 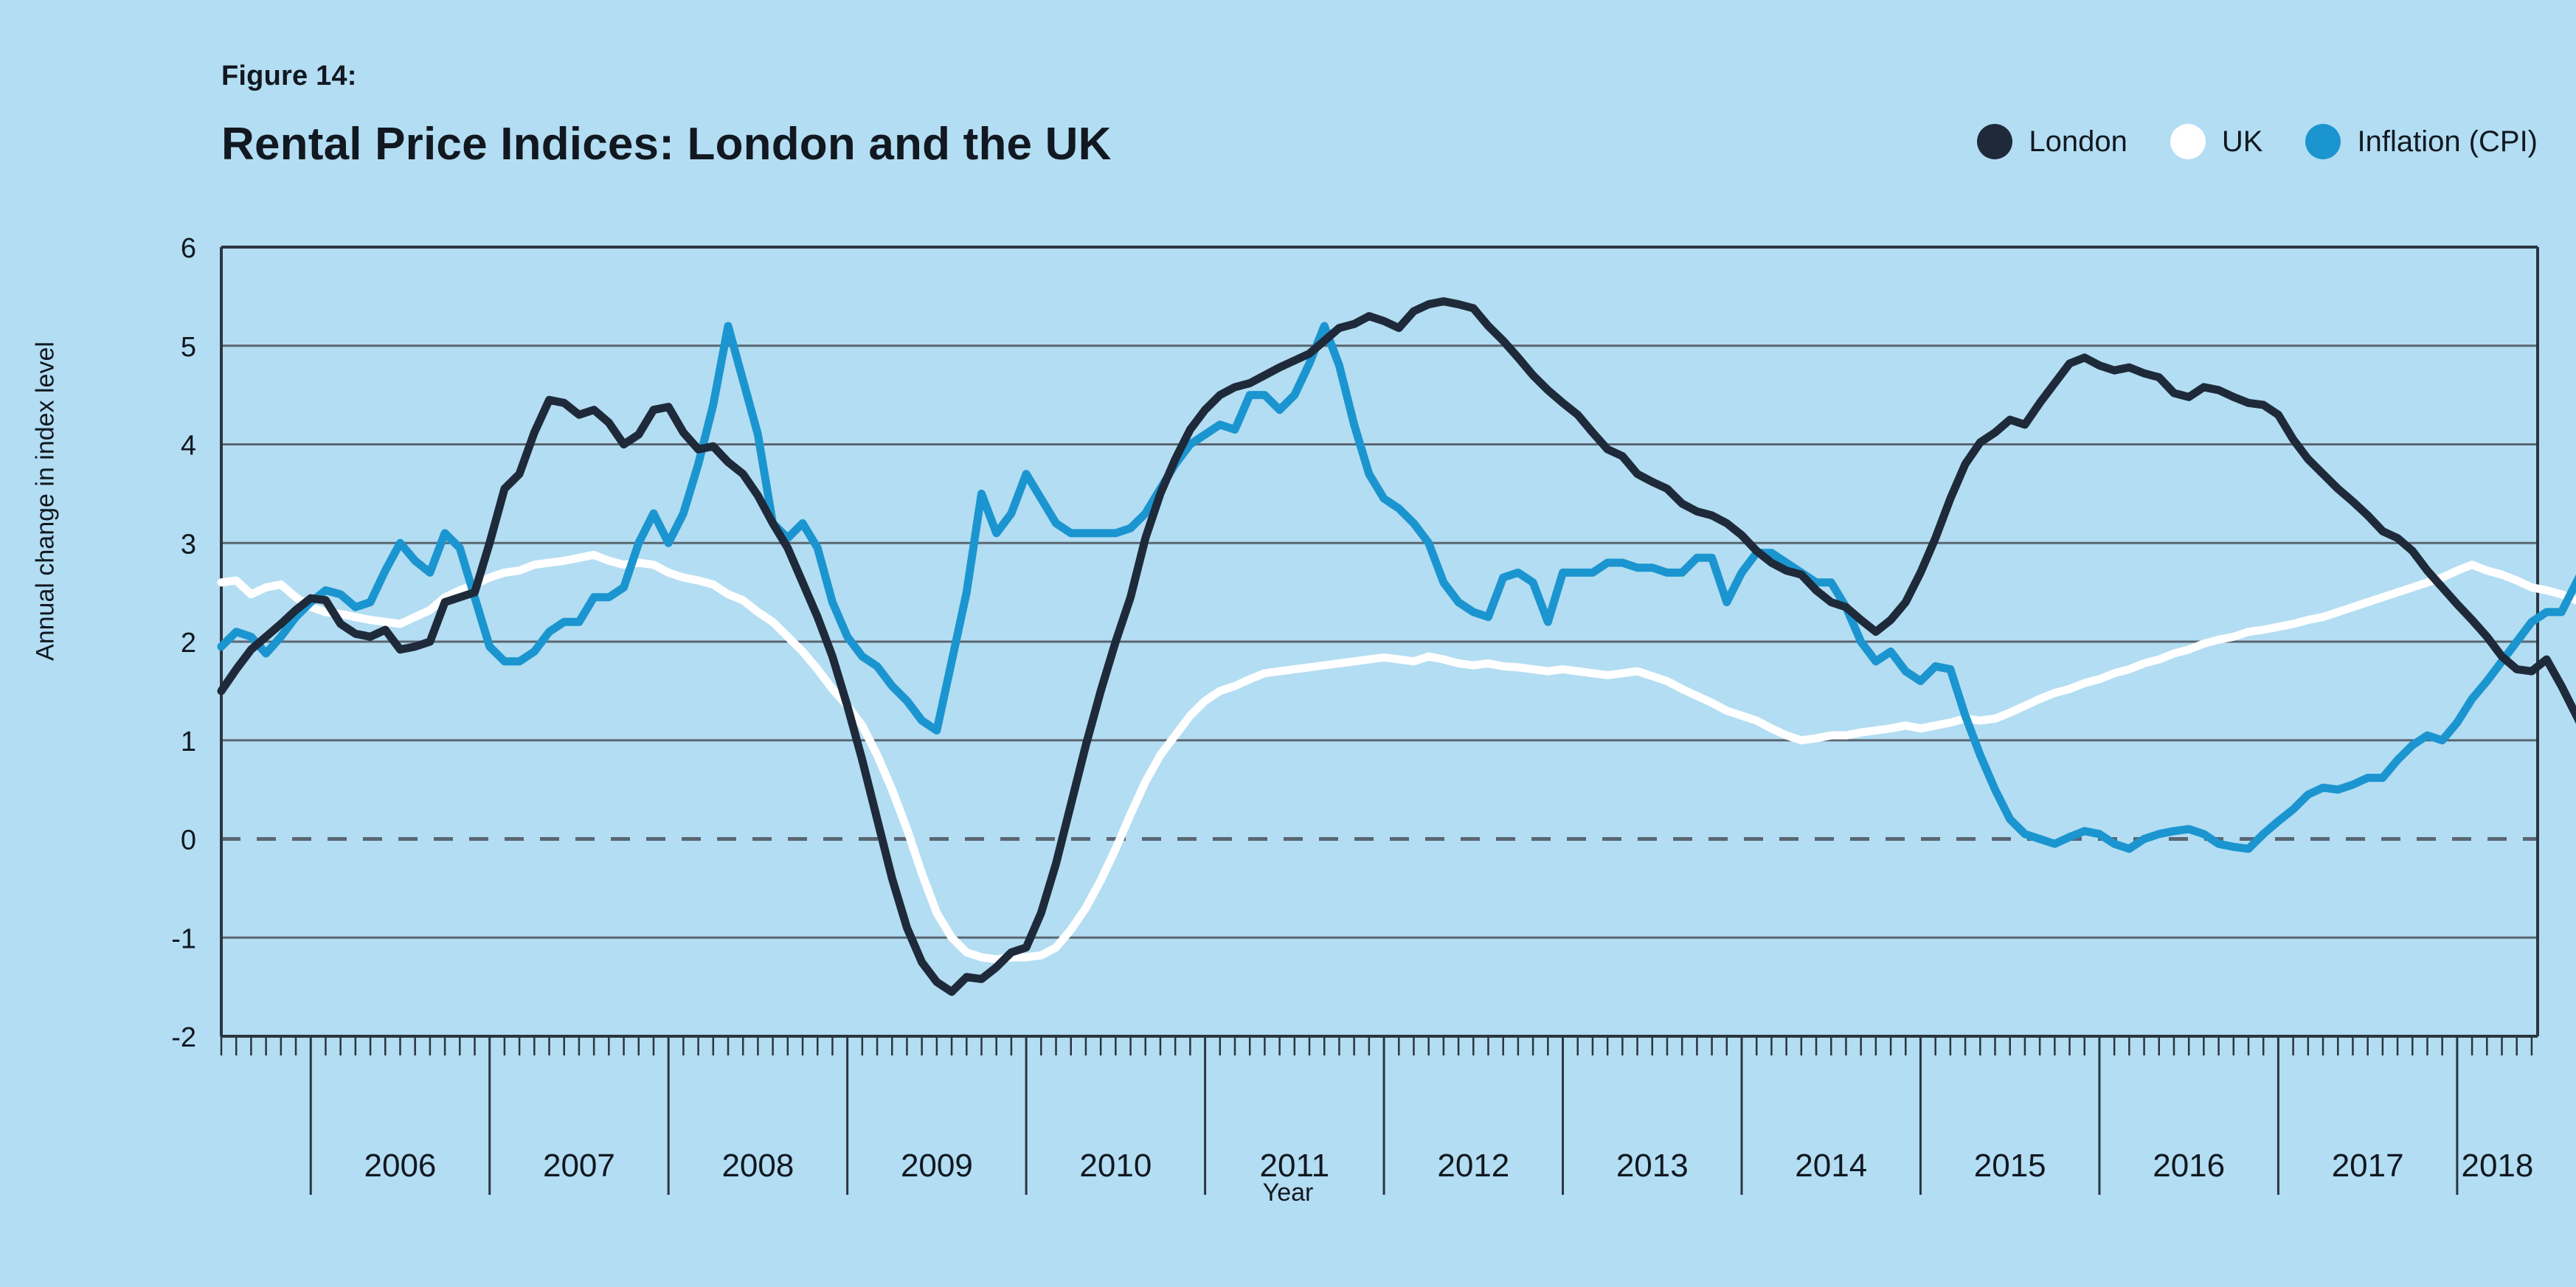 What do you see at coordinates (2242, 142) in the screenshot?
I see `legend-label-uk: UK` at bounding box center [2242, 142].